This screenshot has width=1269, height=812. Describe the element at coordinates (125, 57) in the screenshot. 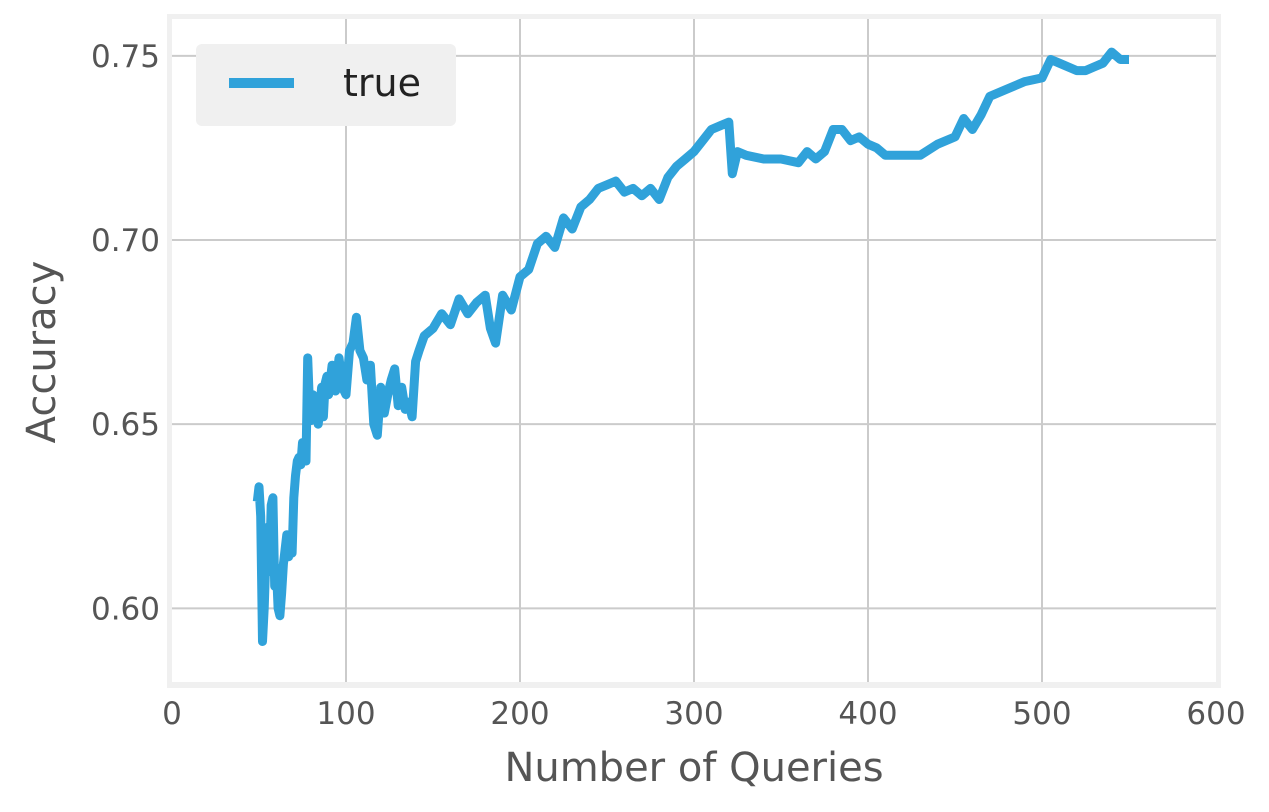

I see `y-tick-label: 0.75` at that location.